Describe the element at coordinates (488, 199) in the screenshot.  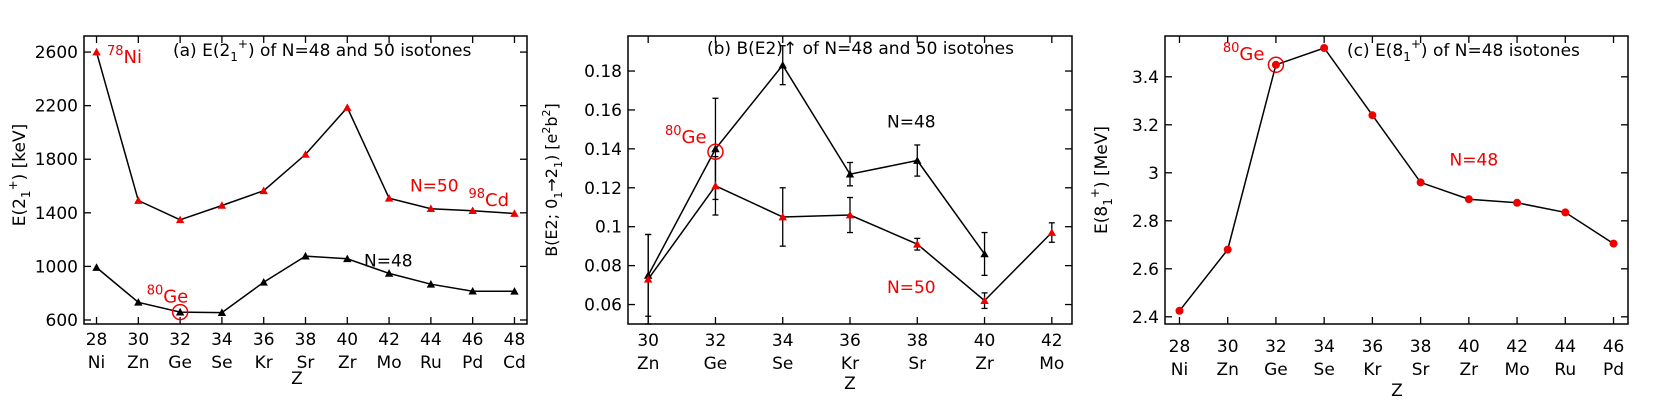
I see `isotope-annotation: 98Cd` at that location.